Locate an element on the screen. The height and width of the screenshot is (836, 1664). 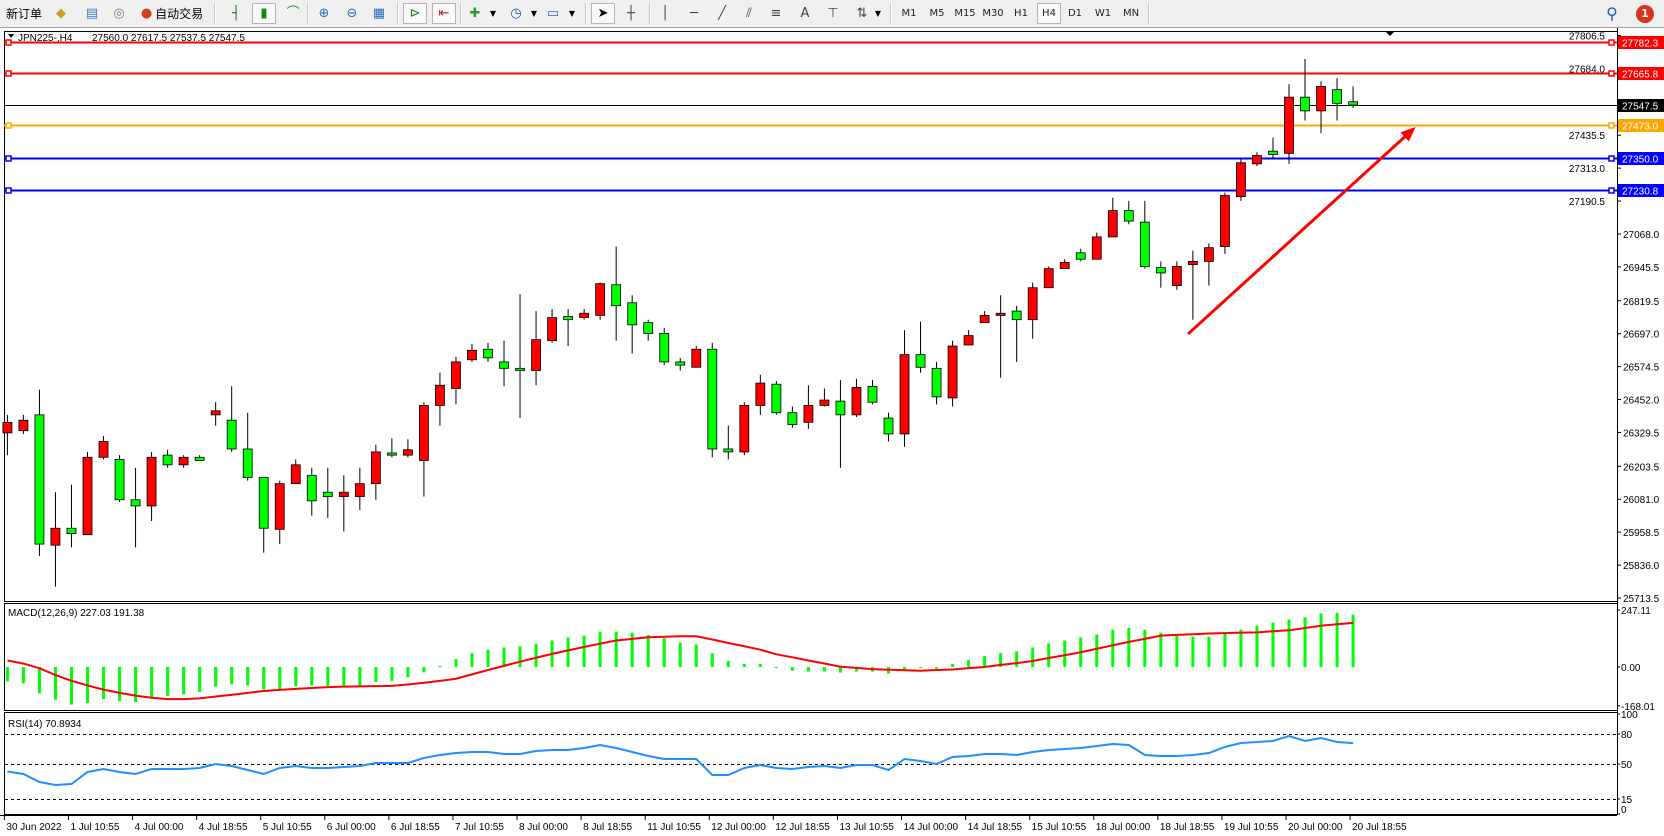
zoom-out-icon: ⊖ is located at coordinates (352, 13).